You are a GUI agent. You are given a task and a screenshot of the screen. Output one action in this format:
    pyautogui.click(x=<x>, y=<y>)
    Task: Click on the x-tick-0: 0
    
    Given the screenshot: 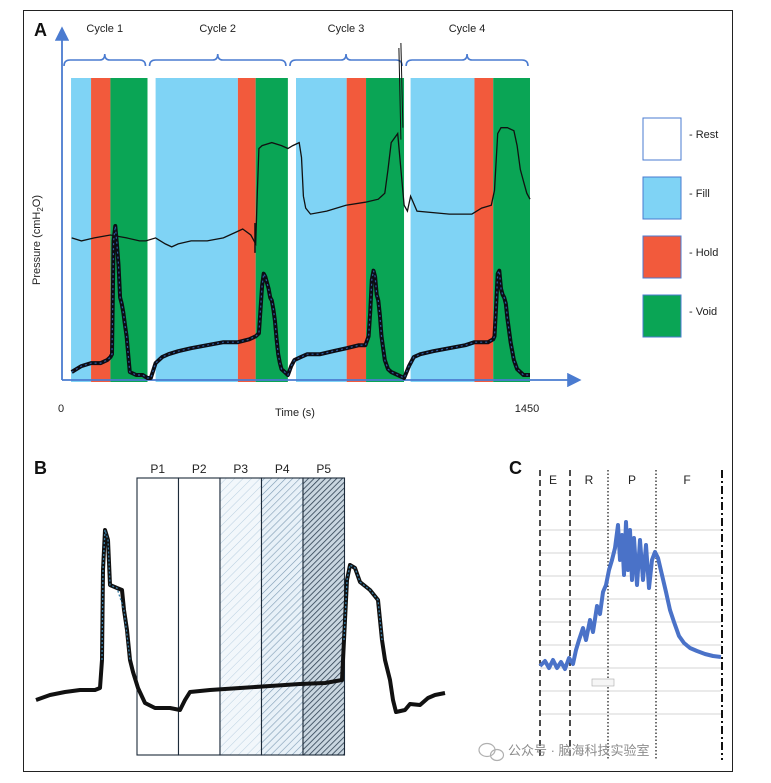 What is the action you would take?
    pyautogui.click(x=61, y=409)
    